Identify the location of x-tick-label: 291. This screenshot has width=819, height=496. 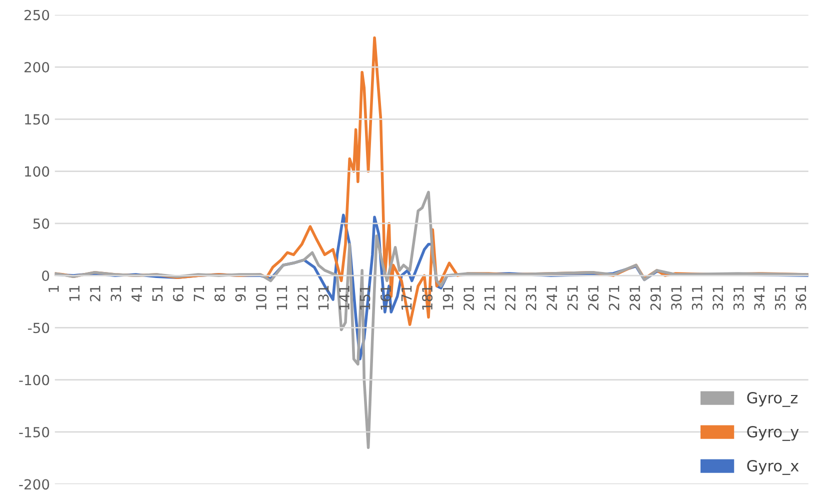
(655, 298).